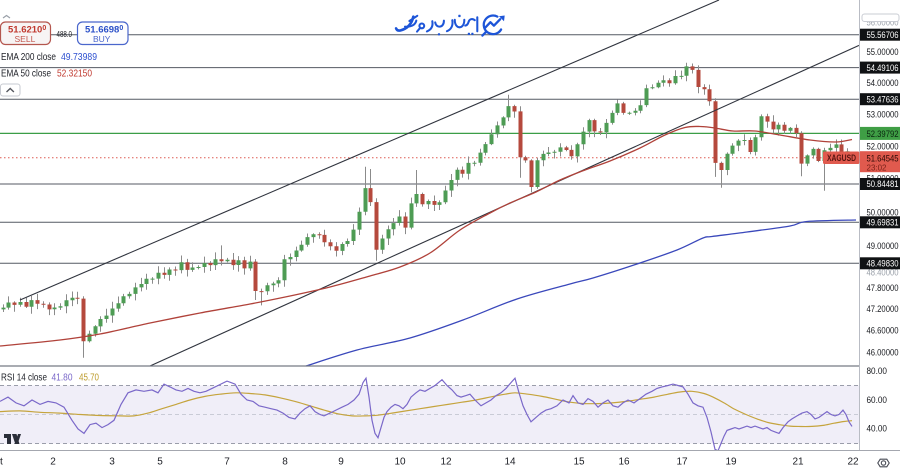 The width and height of the screenshot is (900, 471). I want to click on svg-text: 40.00, so click(877, 429).